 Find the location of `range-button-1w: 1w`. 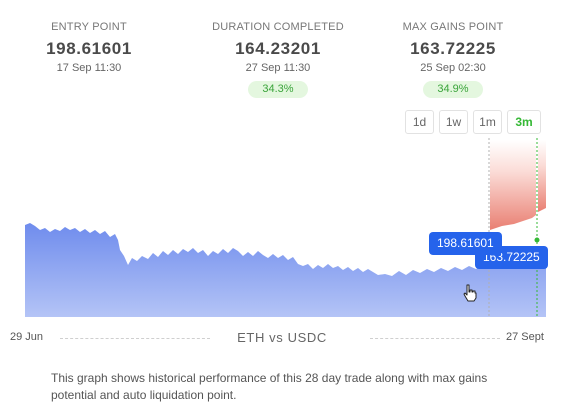

range-button-1w: 1w is located at coordinates (453, 122).